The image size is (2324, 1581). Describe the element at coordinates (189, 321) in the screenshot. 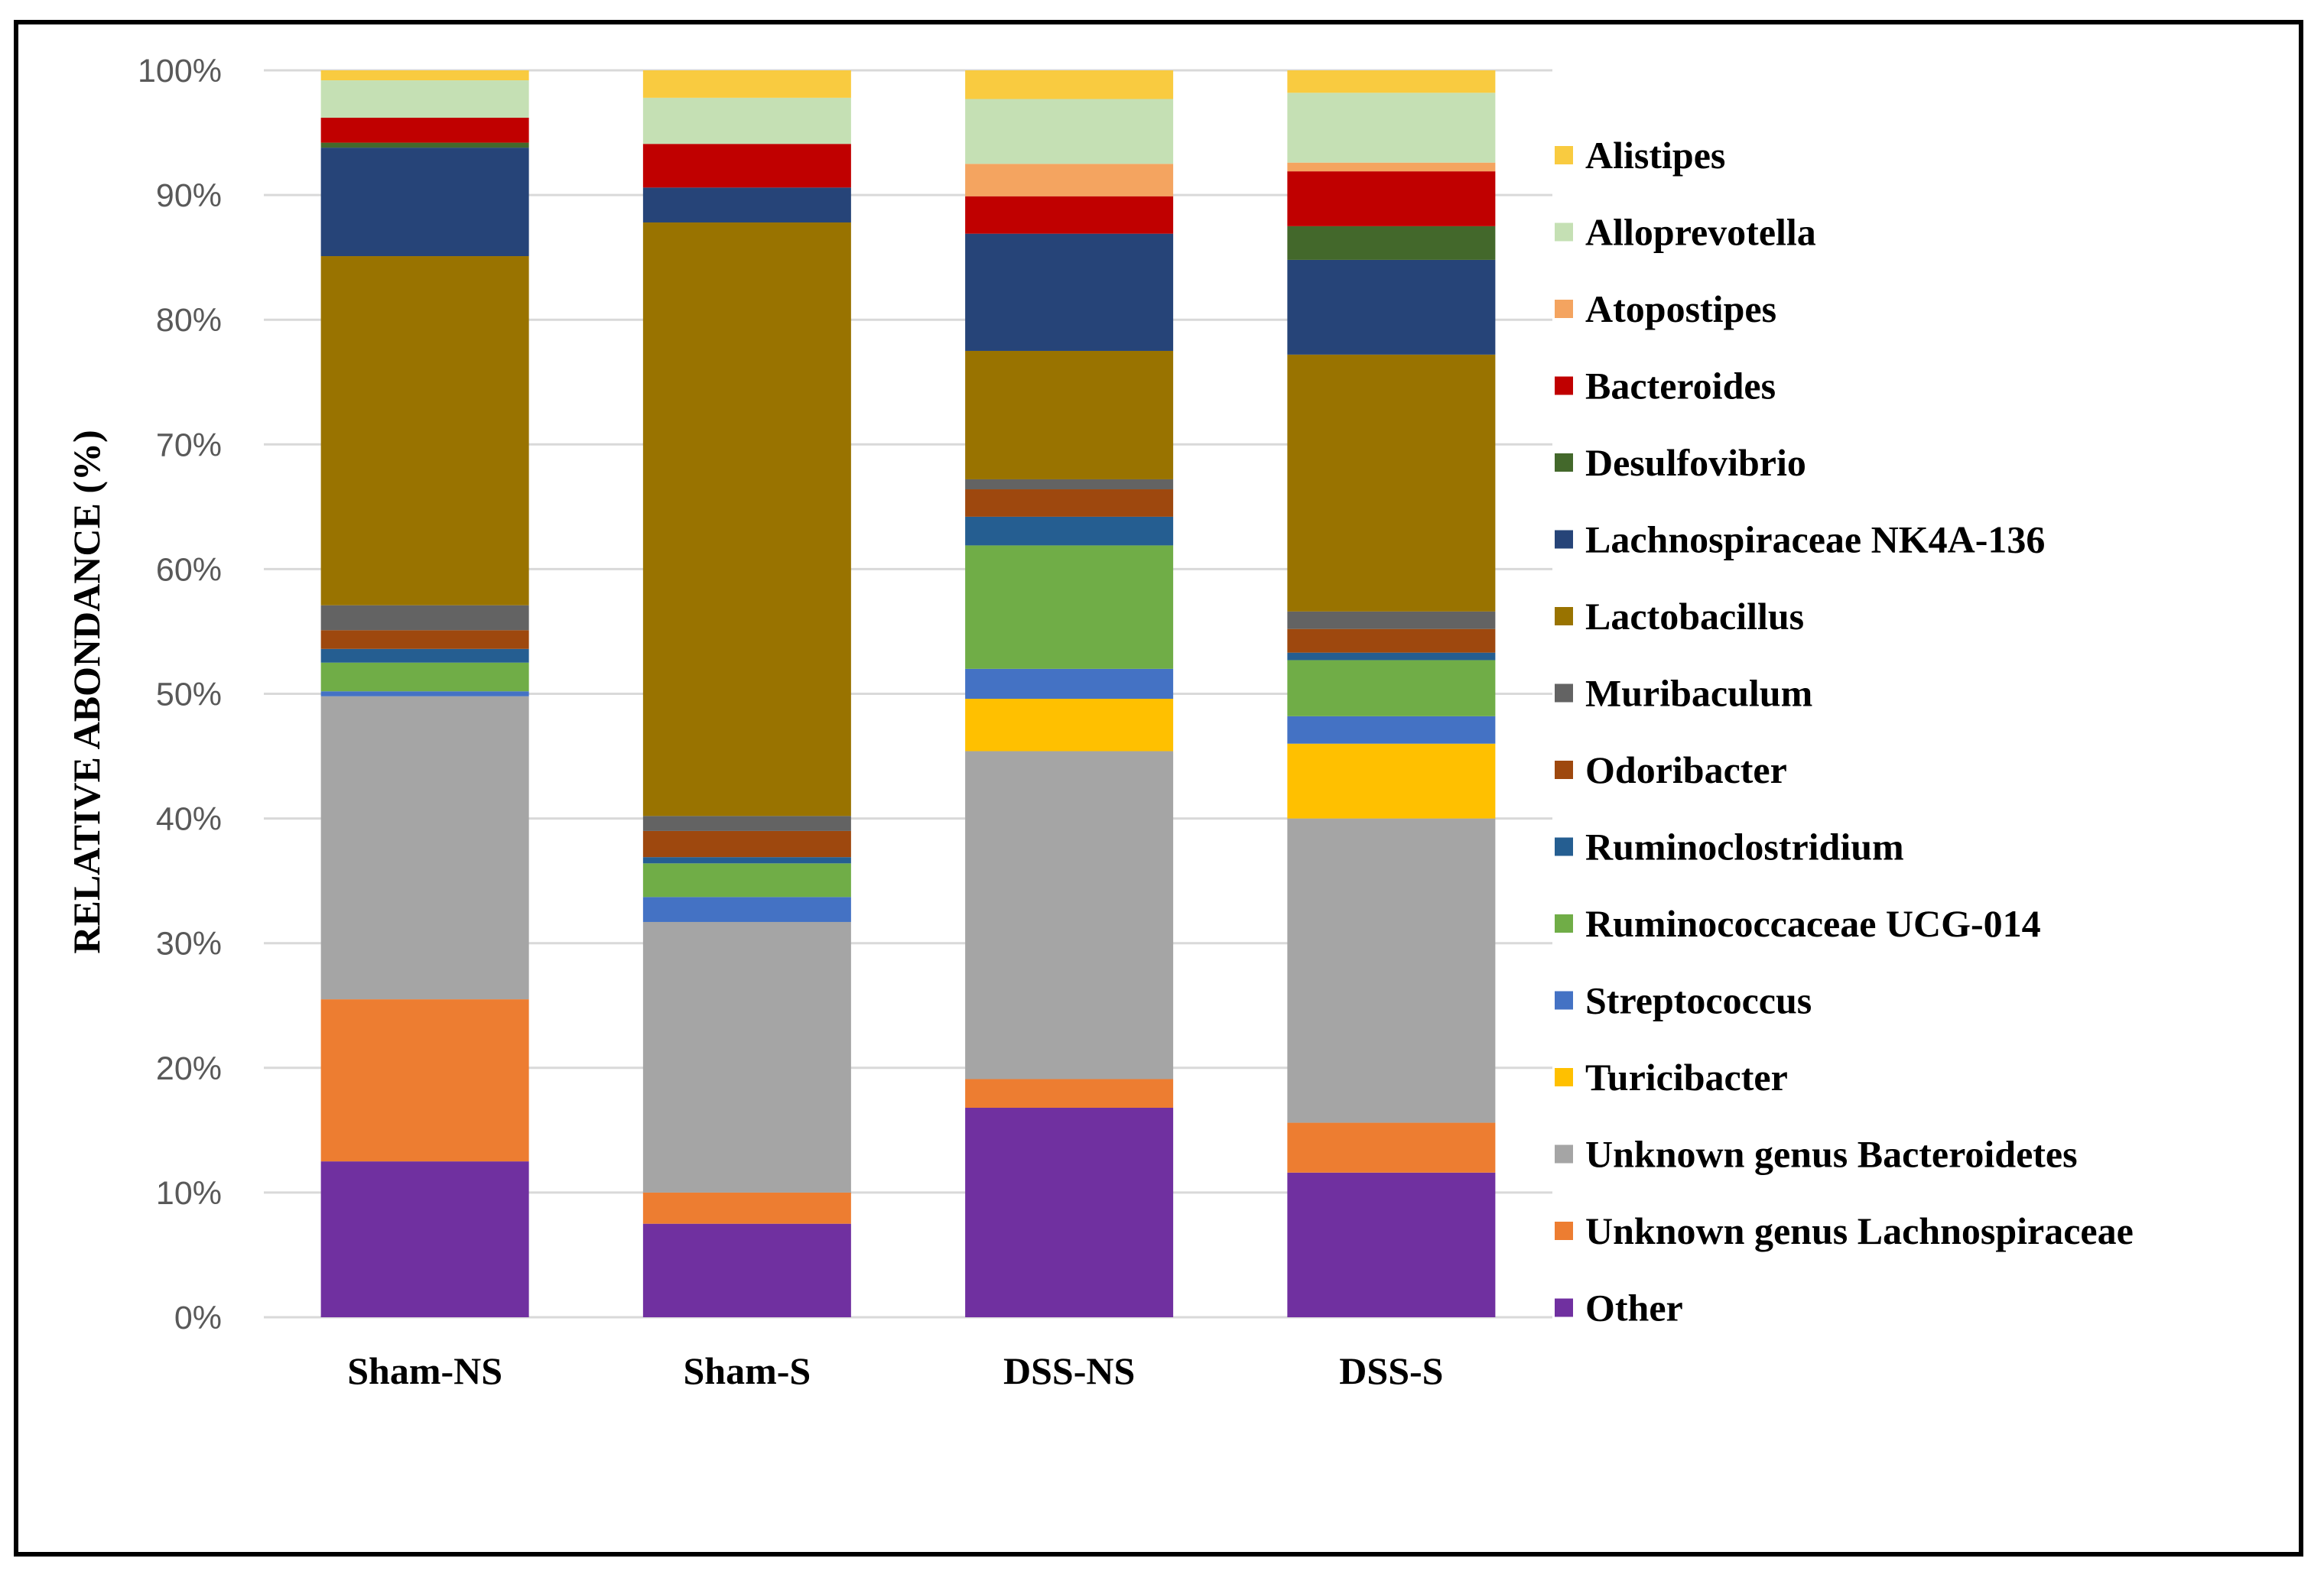

I see `y-tick-label: 80%` at that location.